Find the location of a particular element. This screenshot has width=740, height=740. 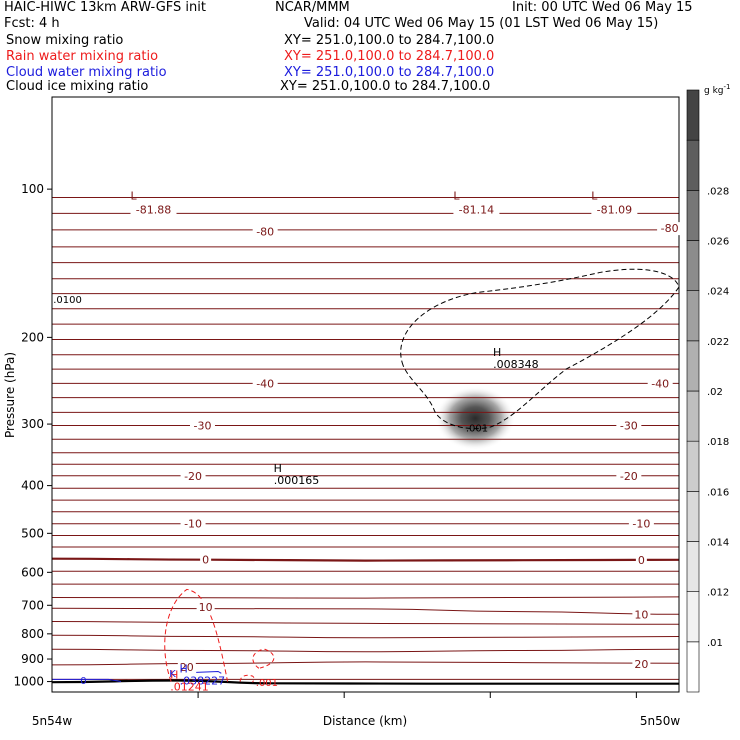

model-title: HAIC-HIWC 13km ARW-GFS init is located at coordinates (105, 7).